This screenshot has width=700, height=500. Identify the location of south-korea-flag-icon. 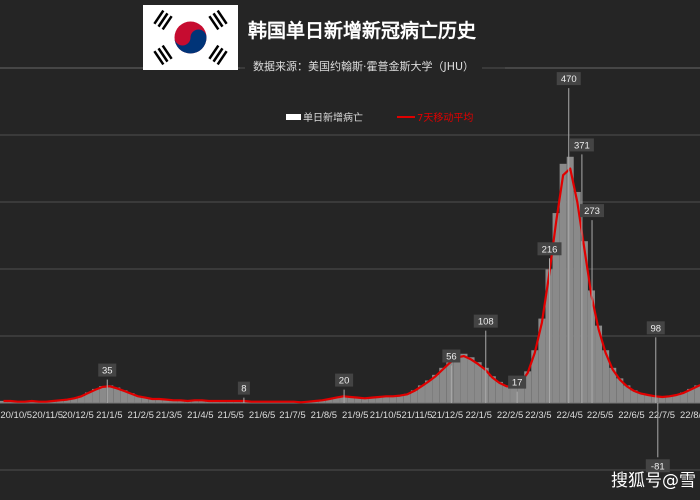
(190, 37).